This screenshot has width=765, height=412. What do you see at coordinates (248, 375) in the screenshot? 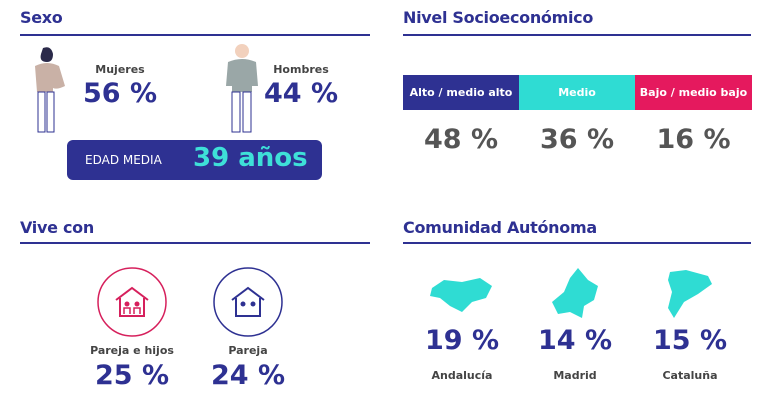
I see `item-value: 24 %` at bounding box center [248, 375].